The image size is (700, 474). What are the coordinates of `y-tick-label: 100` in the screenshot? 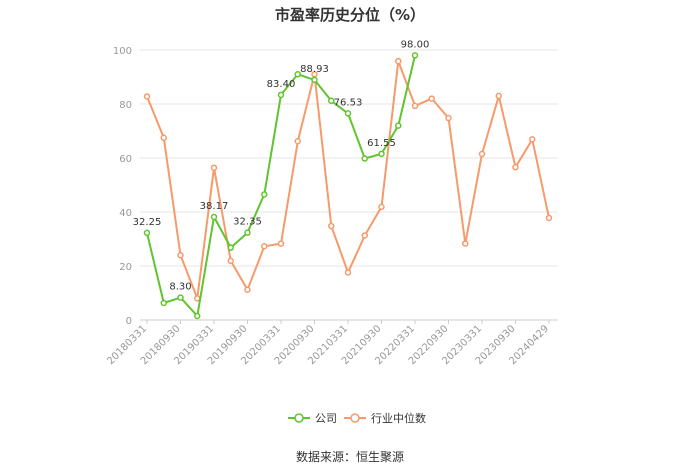 It's located at (122, 51).